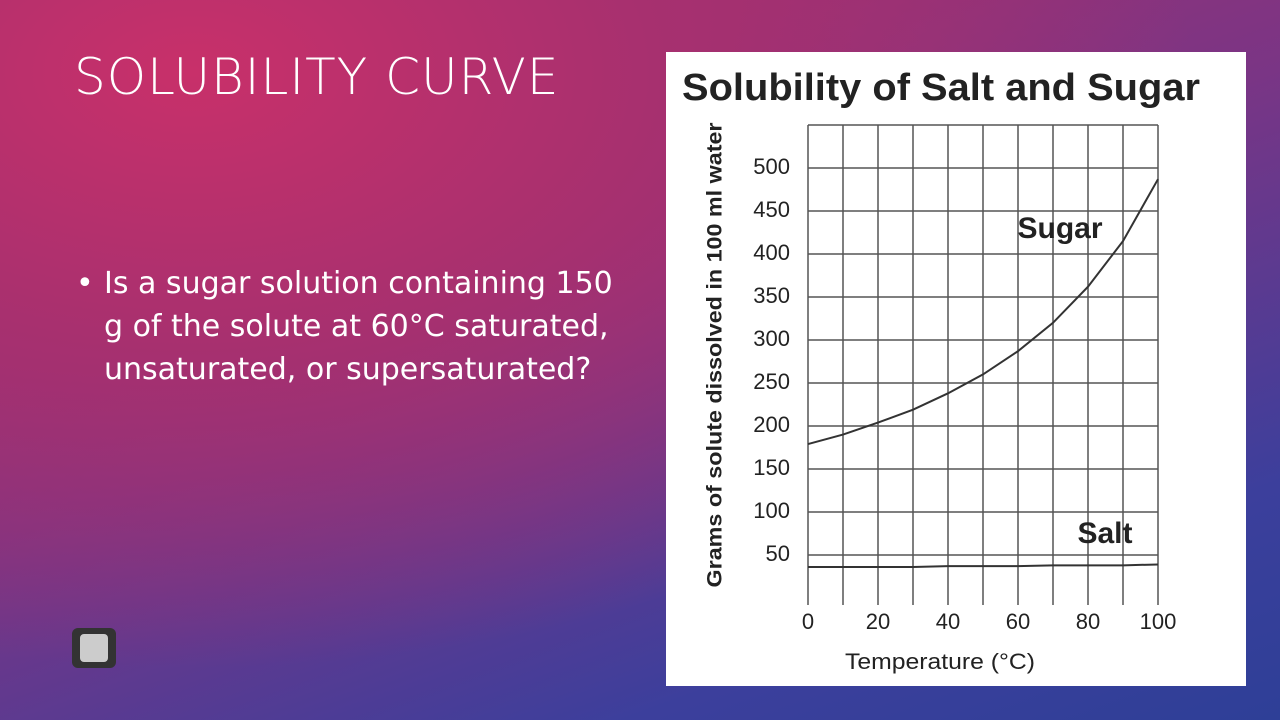  I want to click on y-tick-label: 50, so click(778, 553).